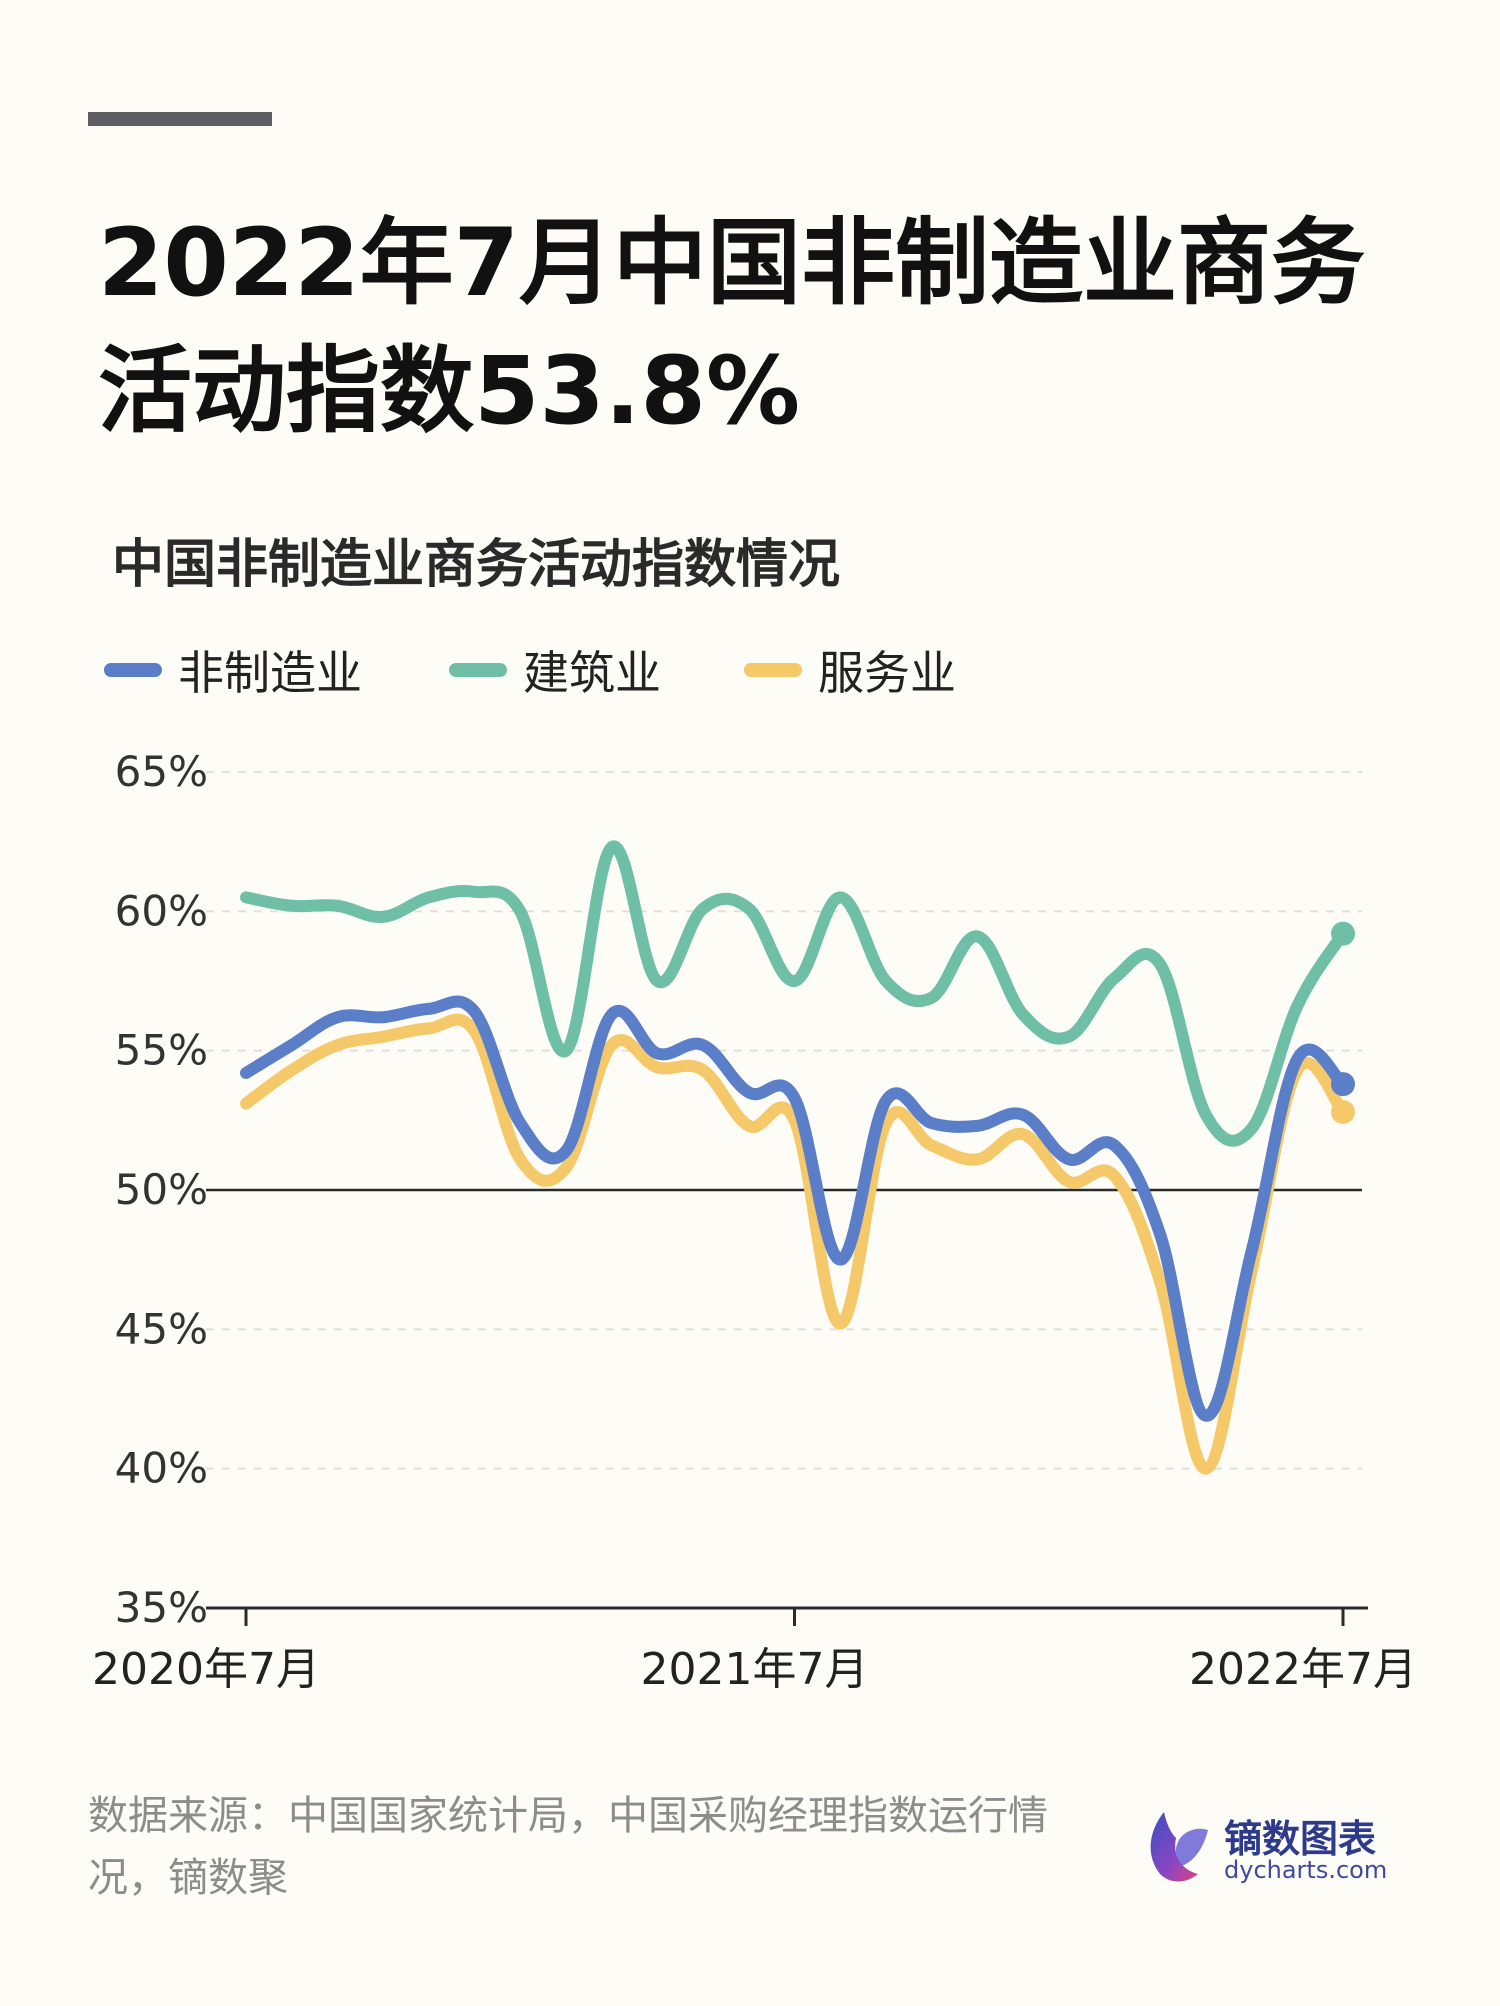 This screenshot has width=1500, height=2006. What do you see at coordinates (887, 673) in the screenshot?
I see `legend-label-services: 服务业` at bounding box center [887, 673].